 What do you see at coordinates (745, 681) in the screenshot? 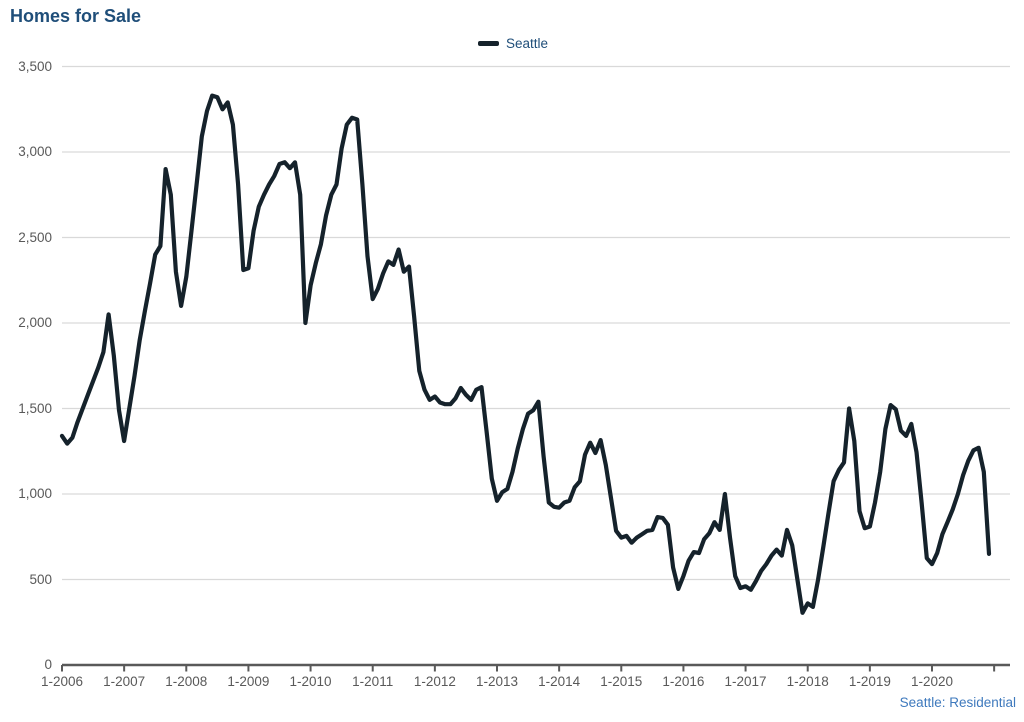
I see `x-axis-tick-label: 1-2017` at bounding box center [745, 681].